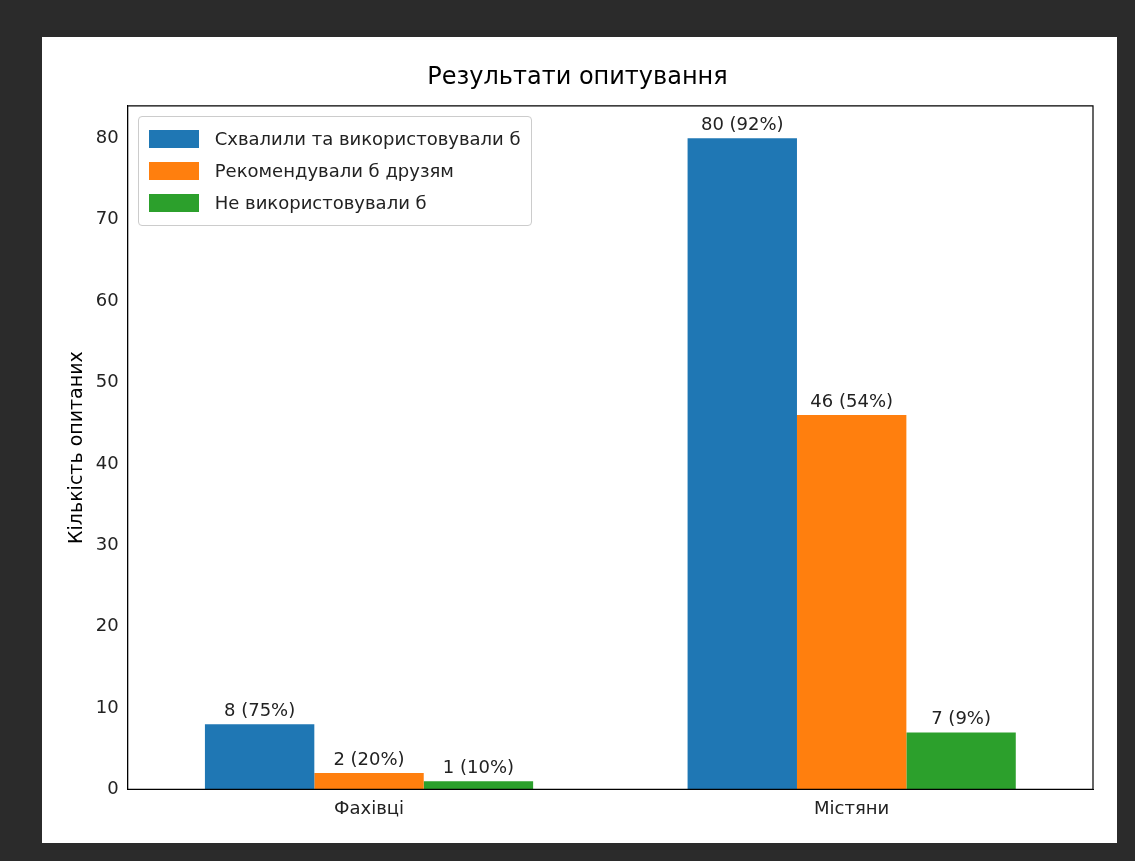  Describe the element at coordinates (334, 171) in the screenshot. I see `legend-label: Рекомендували б друзям` at that location.